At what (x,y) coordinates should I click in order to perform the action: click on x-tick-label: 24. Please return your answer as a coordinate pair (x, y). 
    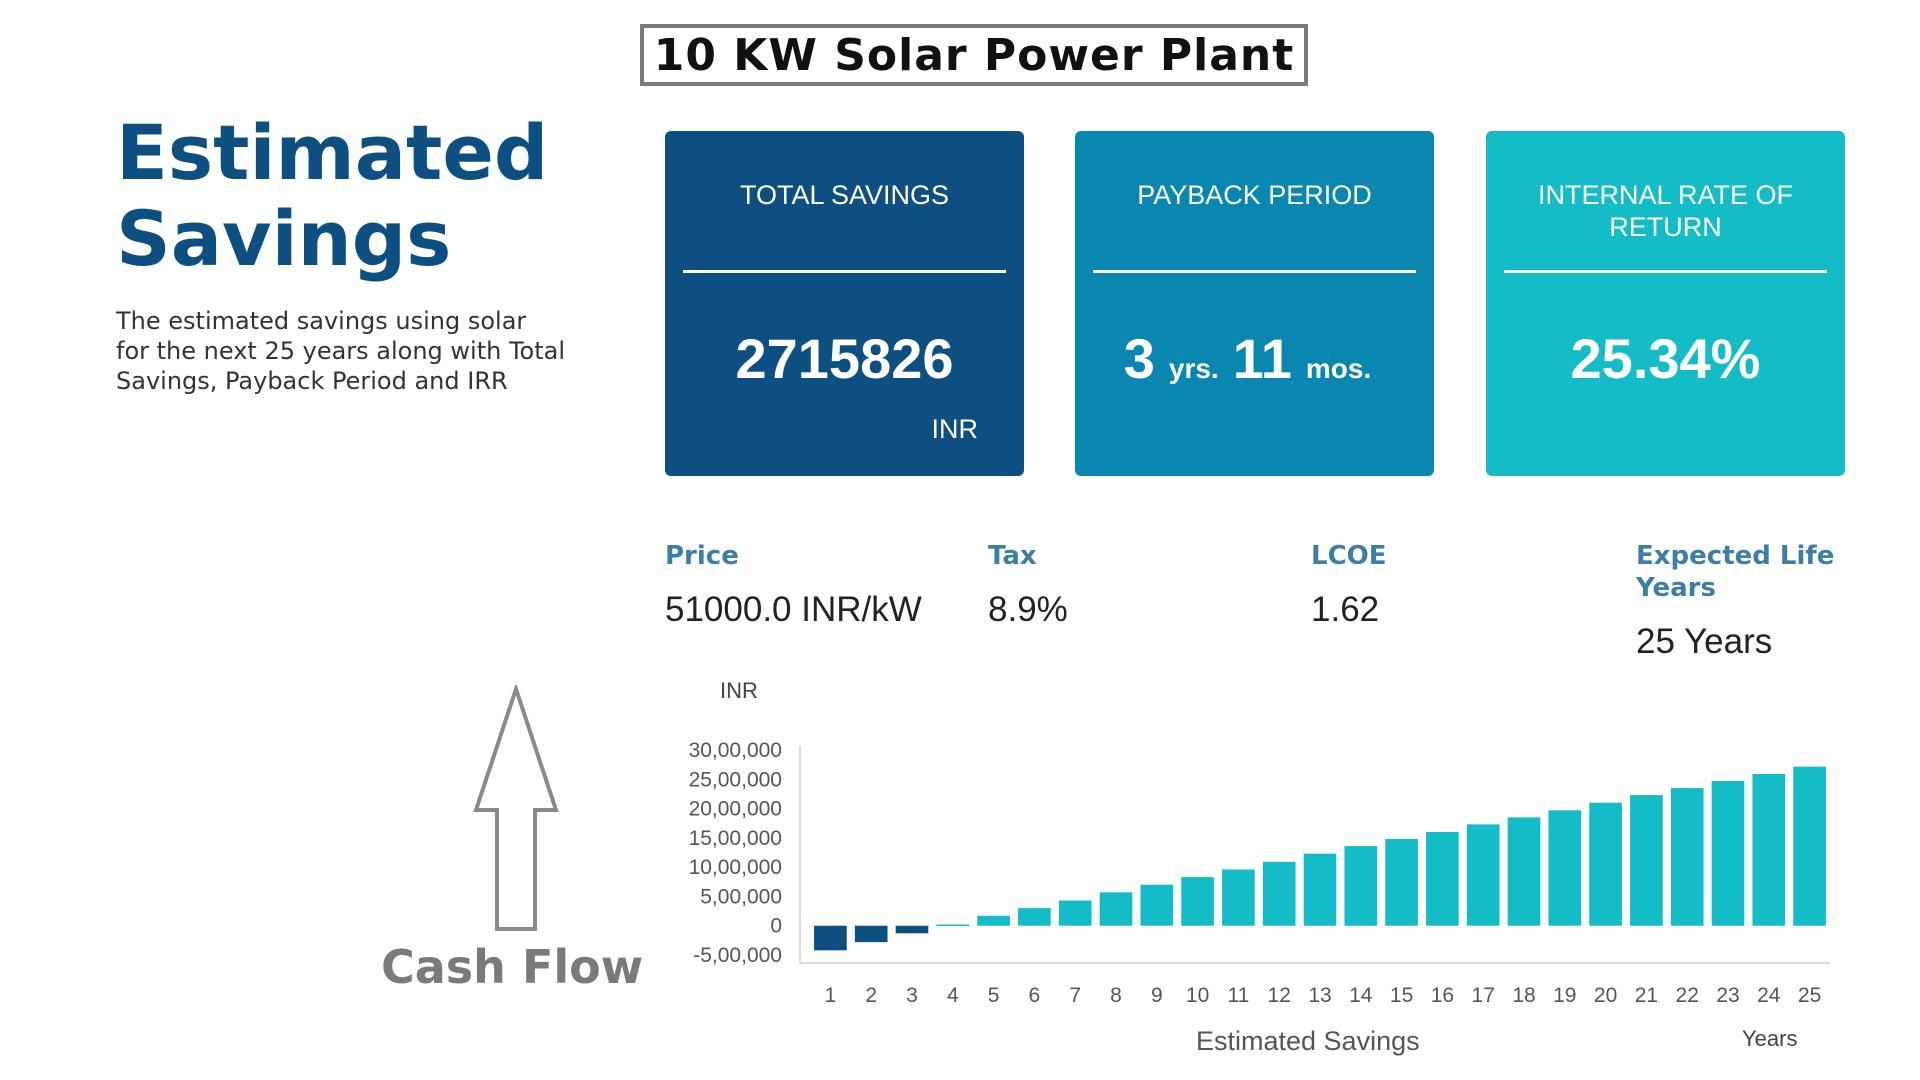
    Looking at the image, I should click on (1769, 995).